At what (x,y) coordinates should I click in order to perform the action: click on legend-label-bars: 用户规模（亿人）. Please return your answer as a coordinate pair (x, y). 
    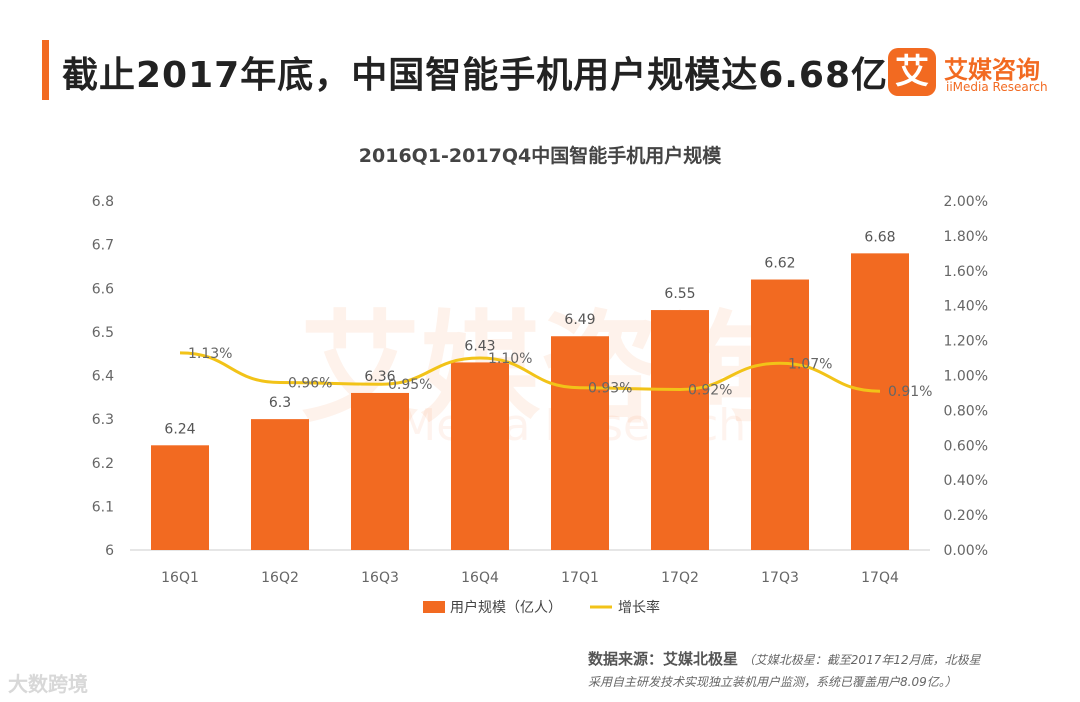
    Looking at the image, I should click on (506, 607).